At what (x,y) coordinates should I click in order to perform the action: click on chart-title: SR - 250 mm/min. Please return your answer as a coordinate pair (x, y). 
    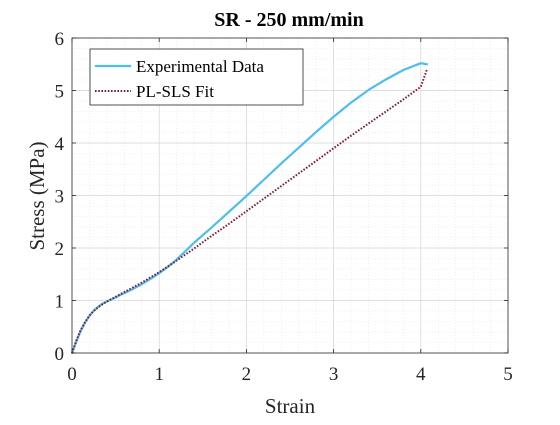
    Looking at the image, I should click on (288, 20).